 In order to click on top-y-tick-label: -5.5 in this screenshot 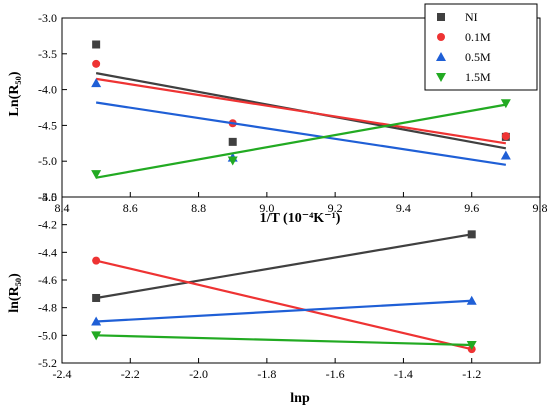, I will do `click(47, 197)`.